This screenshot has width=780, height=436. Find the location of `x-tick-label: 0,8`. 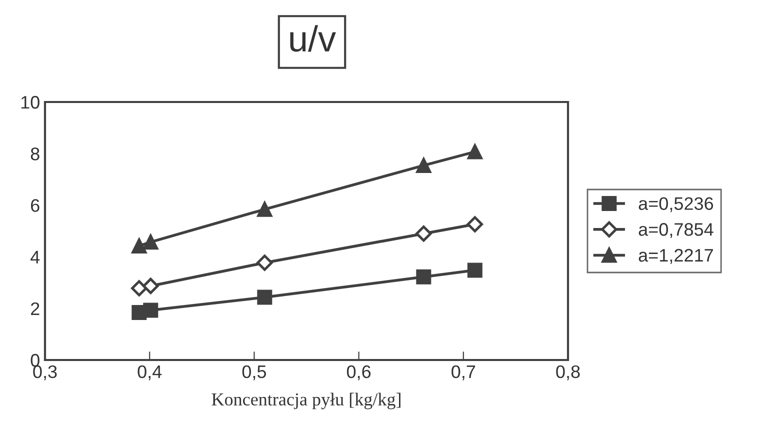

x-tick-label: 0,8 is located at coordinates (568, 372).